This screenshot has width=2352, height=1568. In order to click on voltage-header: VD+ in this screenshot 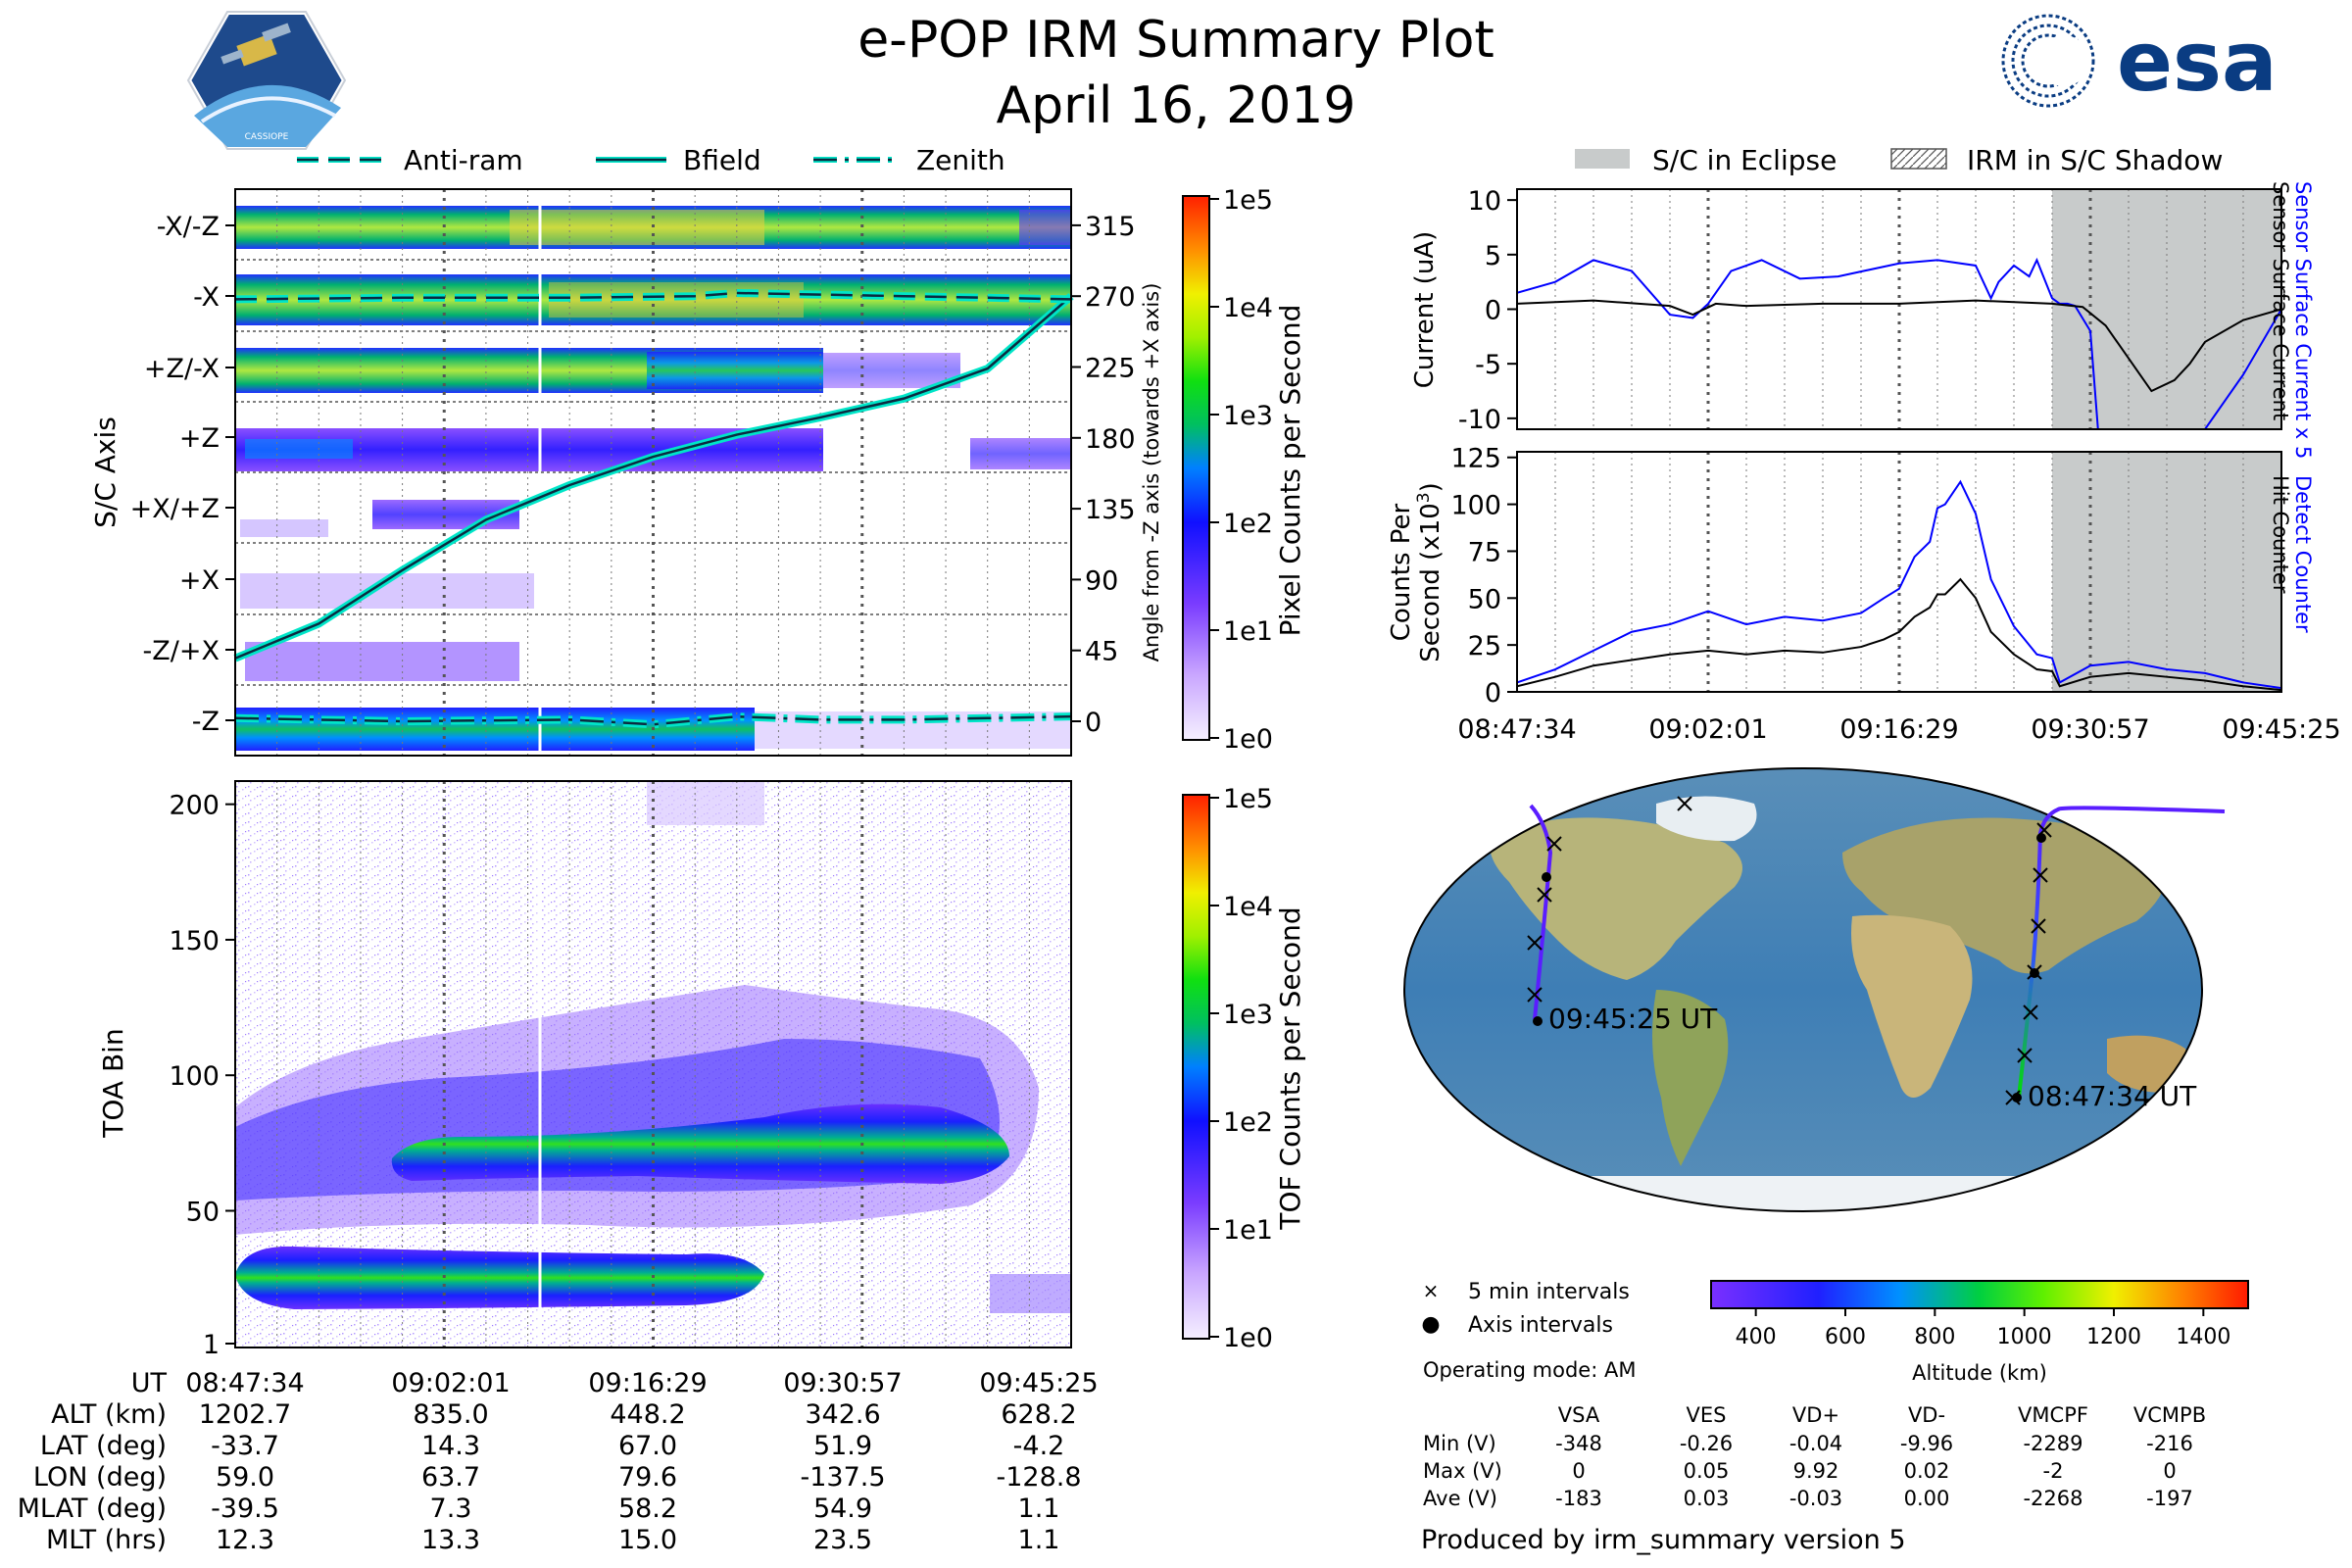, I will do `click(1815, 1415)`.